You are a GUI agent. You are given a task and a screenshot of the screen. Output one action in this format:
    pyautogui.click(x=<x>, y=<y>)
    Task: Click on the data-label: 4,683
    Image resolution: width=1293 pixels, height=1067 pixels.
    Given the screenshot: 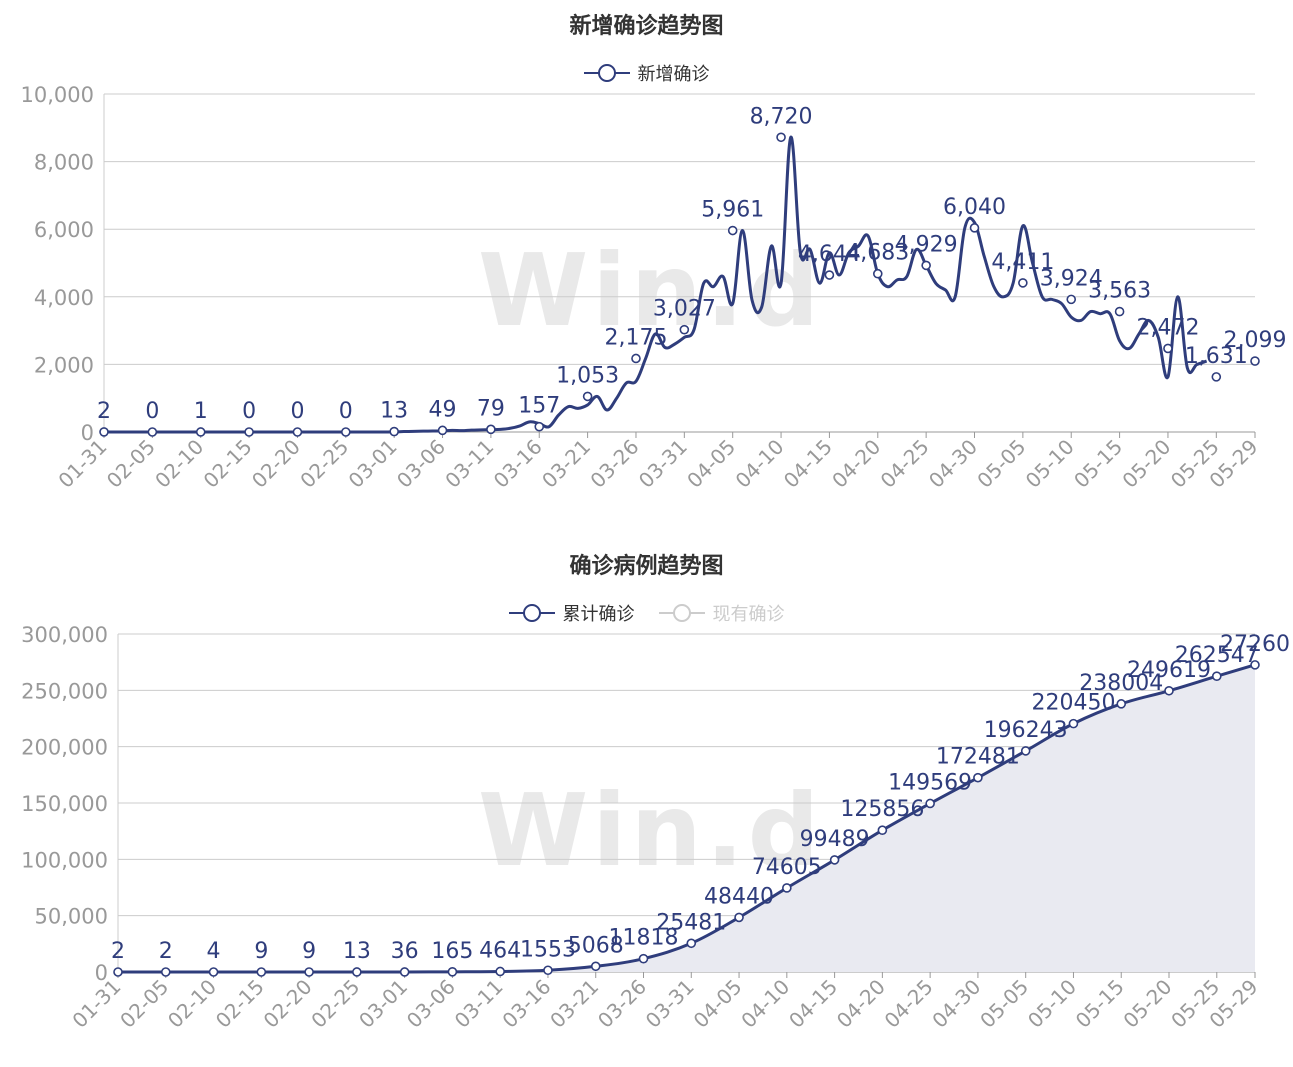 What is the action you would take?
    pyautogui.click(x=877, y=253)
    